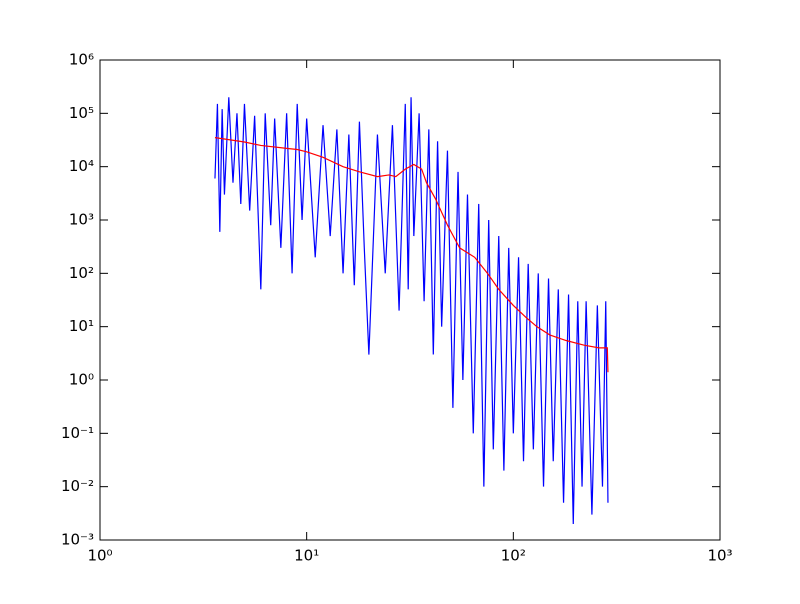  What do you see at coordinates (81, 60) in the screenshot?
I see `y-tick-label: 10⁶` at bounding box center [81, 60].